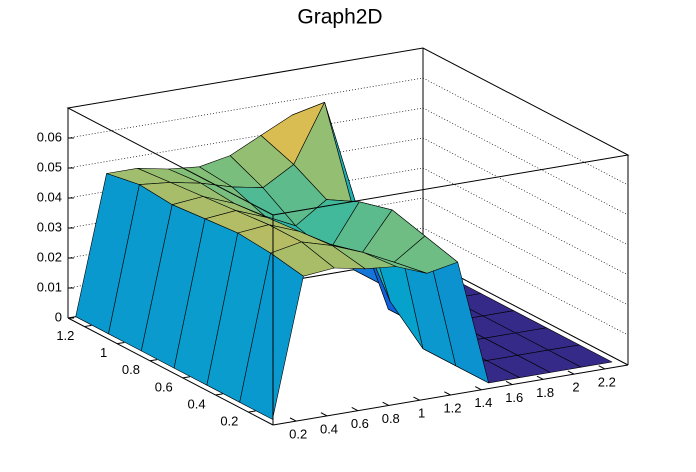 The height and width of the screenshot is (472, 696). Describe the element at coordinates (49, 136) in the screenshot. I see `z-tick-label: 0.06` at that location.